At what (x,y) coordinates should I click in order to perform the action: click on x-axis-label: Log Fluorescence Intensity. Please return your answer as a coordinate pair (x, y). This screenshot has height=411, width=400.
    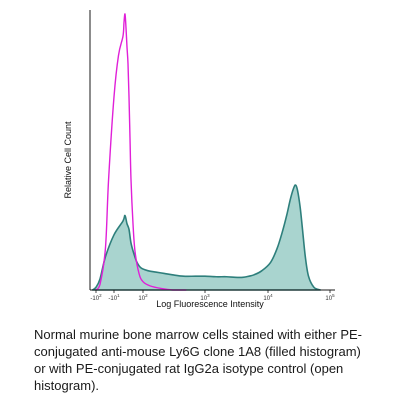
    Looking at the image, I should click on (210, 304).